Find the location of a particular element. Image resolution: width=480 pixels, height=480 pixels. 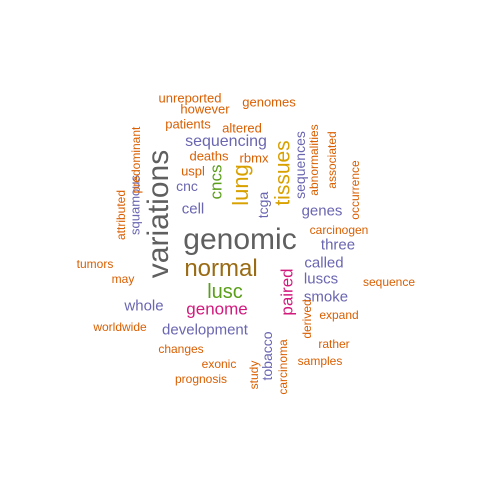

word-tobacco: tobacco is located at coordinates (267, 356).